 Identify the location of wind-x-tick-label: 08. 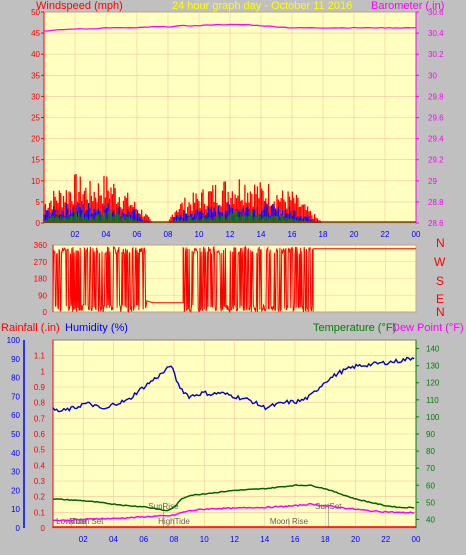
(168, 234).